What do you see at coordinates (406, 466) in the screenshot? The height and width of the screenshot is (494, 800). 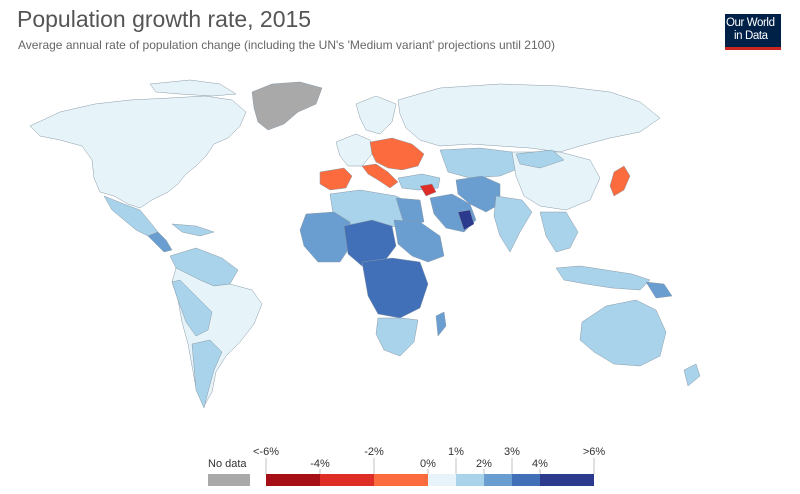 I see `legend: No data <-6% -4% -2% 0% 1% 2% 3% 4% >6%` at bounding box center [406, 466].